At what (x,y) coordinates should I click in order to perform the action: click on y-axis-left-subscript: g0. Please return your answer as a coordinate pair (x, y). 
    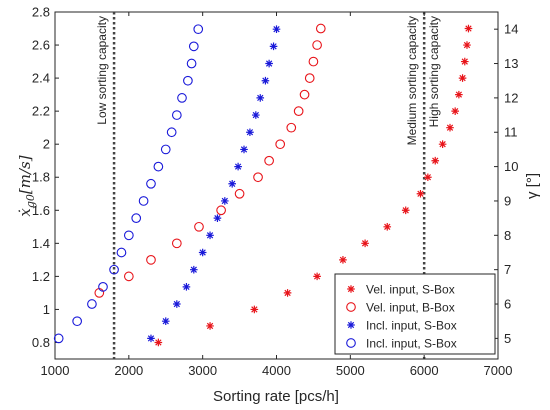
    Looking at the image, I should click on (30, 201).